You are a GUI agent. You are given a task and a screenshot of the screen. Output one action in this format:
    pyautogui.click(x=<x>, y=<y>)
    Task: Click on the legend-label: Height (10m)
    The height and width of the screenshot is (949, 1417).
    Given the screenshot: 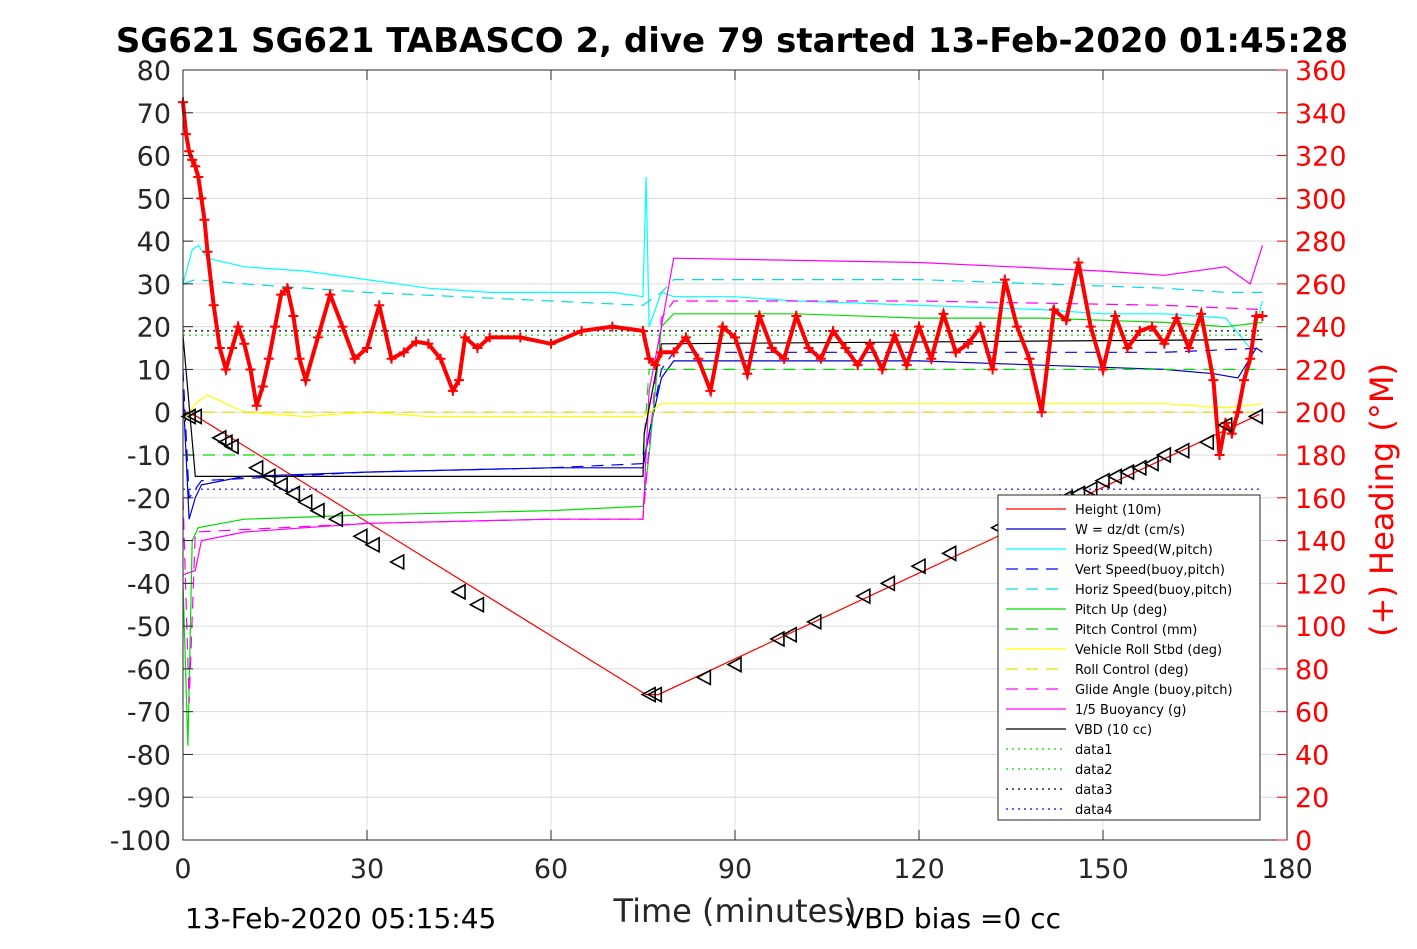 What is the action you would take?
    pyautogui.click(x=1118, y=510)
    